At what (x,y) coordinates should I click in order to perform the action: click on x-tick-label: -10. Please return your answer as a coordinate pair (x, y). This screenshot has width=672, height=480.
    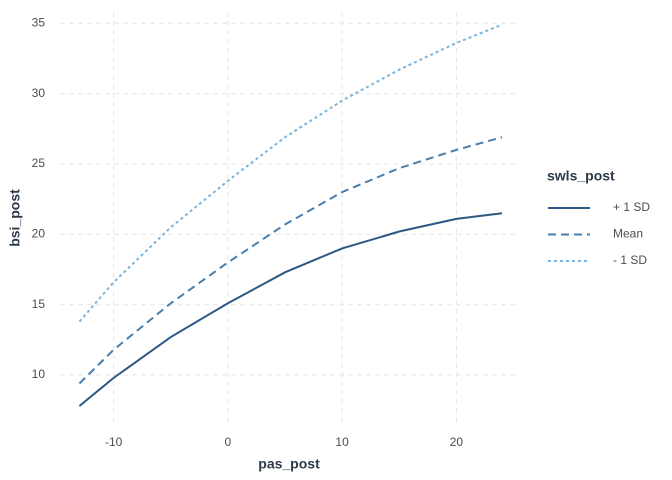
    Looking at the image, I should click on (114, 442).